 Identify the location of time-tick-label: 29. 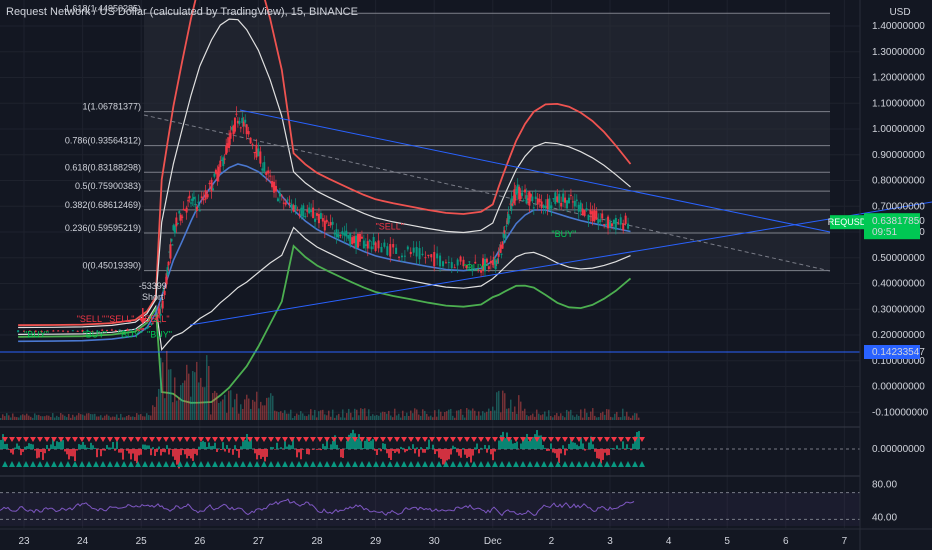
(376, 541).